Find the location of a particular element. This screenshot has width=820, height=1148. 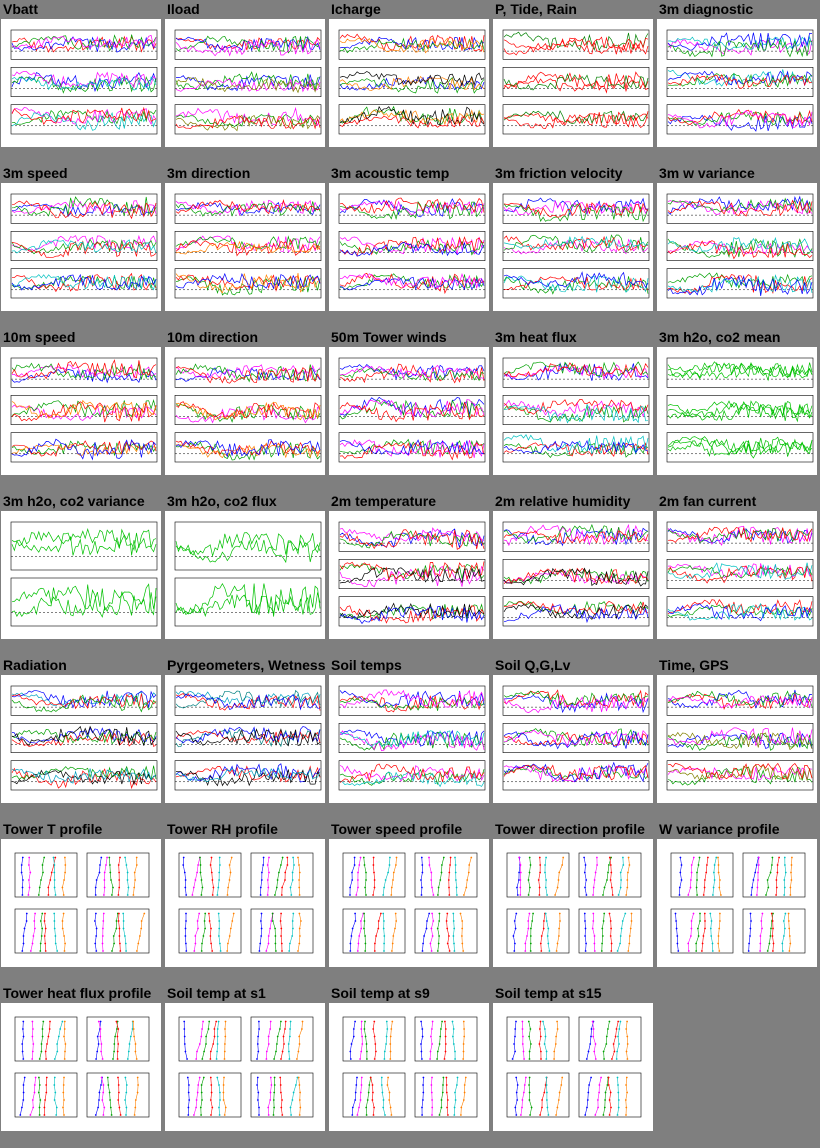

plot-cell: 2m temperature is located at coordinates (410, 574).